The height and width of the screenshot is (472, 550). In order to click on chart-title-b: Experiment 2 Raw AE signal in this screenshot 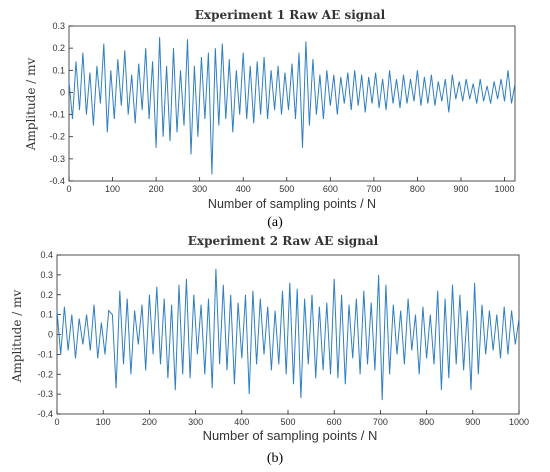, I will do `click(283, 241)`.